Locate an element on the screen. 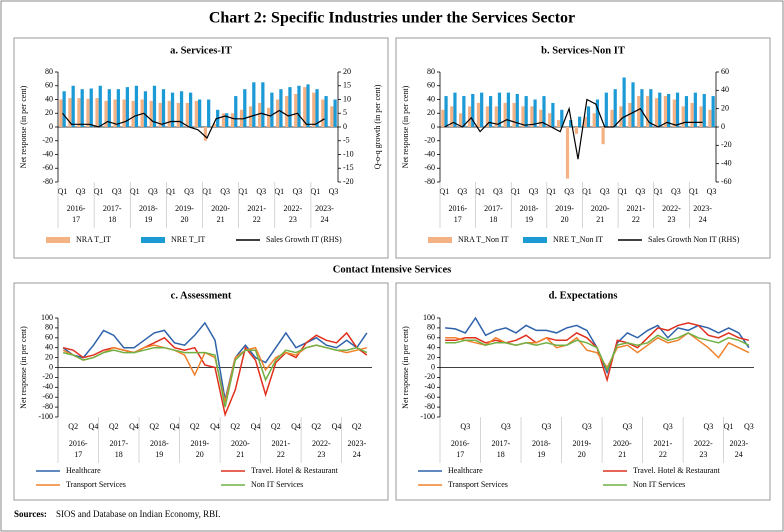  legend-label: Sales Growth IT (RHS) is located at coordinates (304, 239).